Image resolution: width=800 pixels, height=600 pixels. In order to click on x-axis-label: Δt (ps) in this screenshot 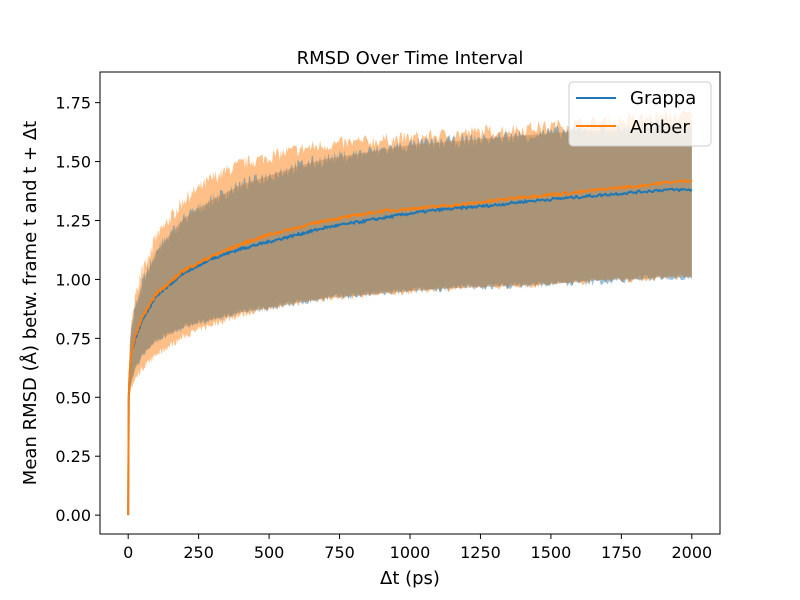, I will do `click(410, 578)`.